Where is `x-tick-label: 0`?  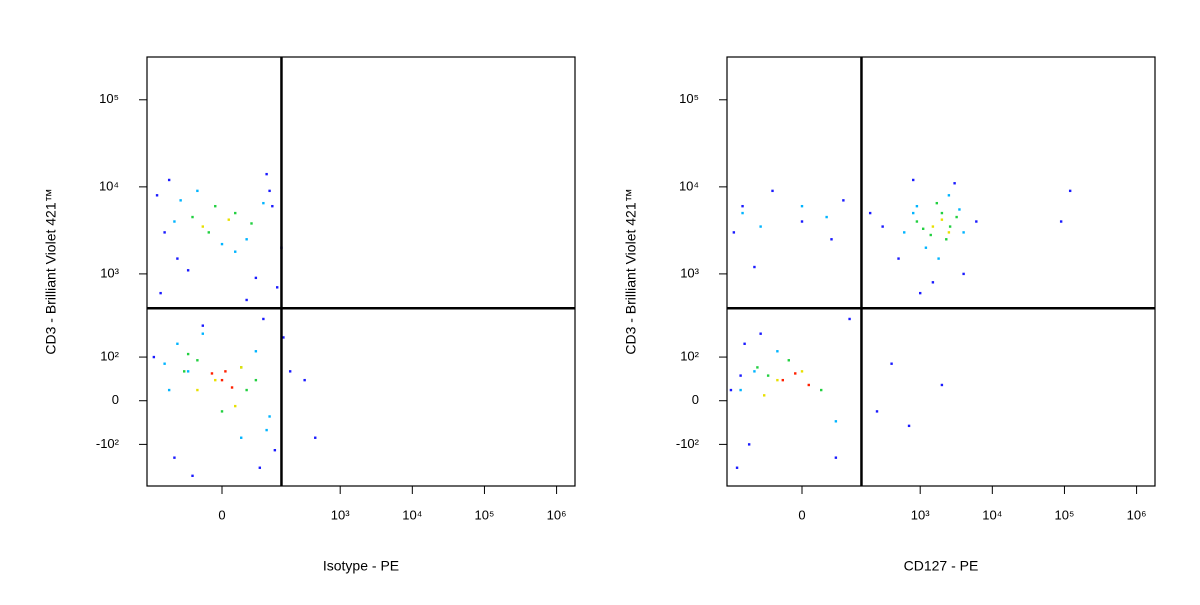 x-tick-label: 0 is located at coordinates (221, 514).